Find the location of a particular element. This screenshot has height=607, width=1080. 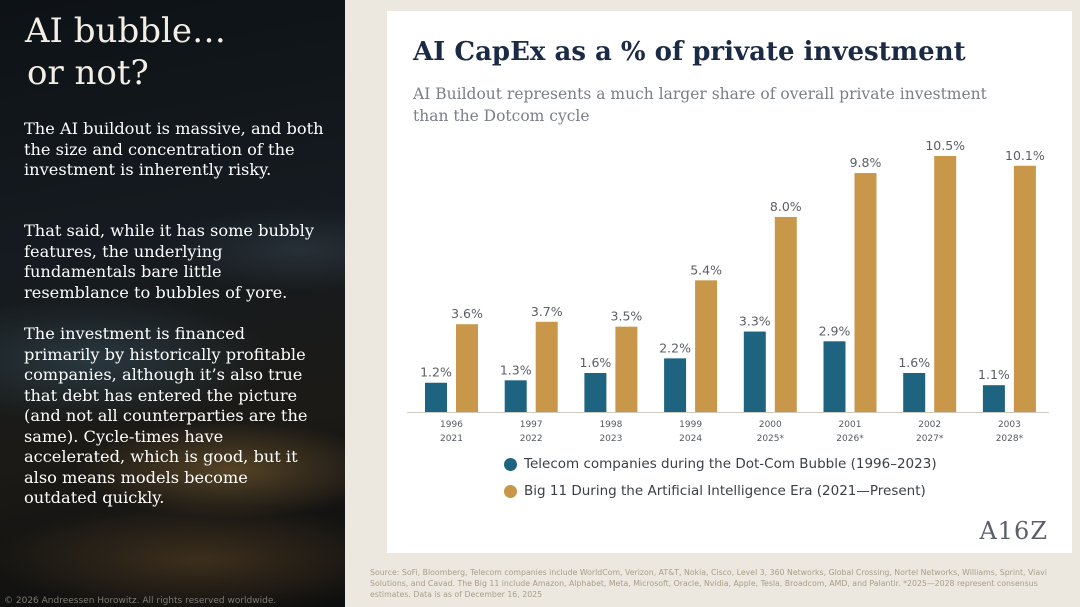

data-label-big11-0: 3.6% is located at coordinates (467, 313).